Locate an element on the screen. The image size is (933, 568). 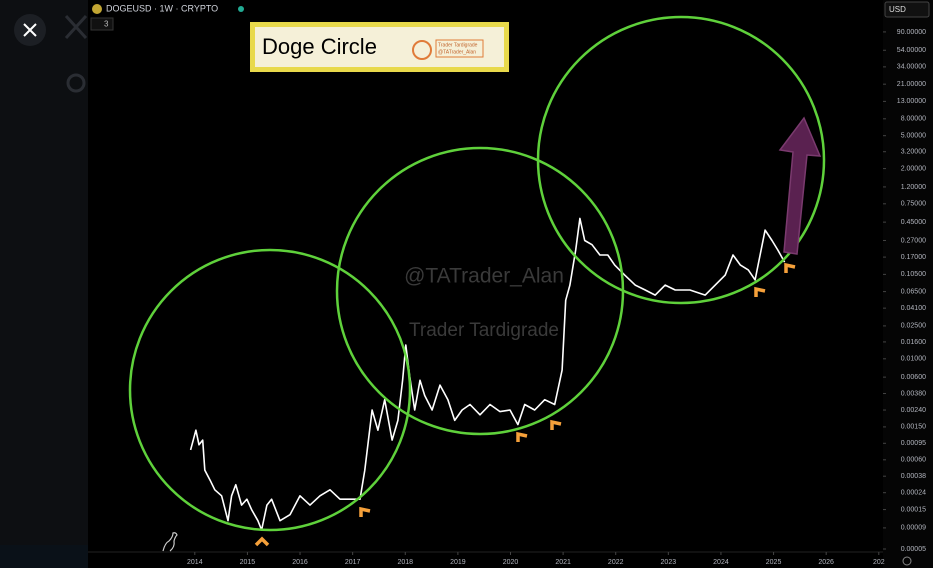
symbol-icon is located at coordinates (97, 9).